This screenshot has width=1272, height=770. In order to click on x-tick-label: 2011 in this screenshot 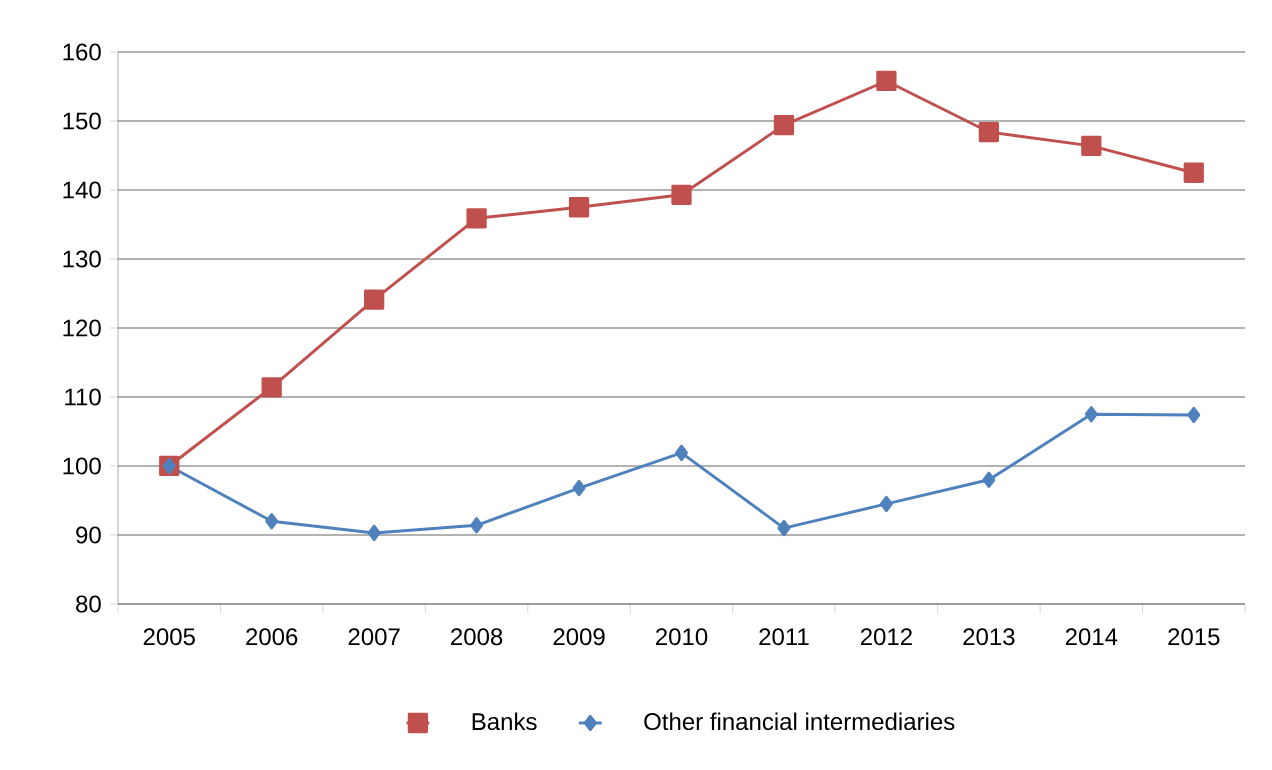, I will do `click(784, 637)`.